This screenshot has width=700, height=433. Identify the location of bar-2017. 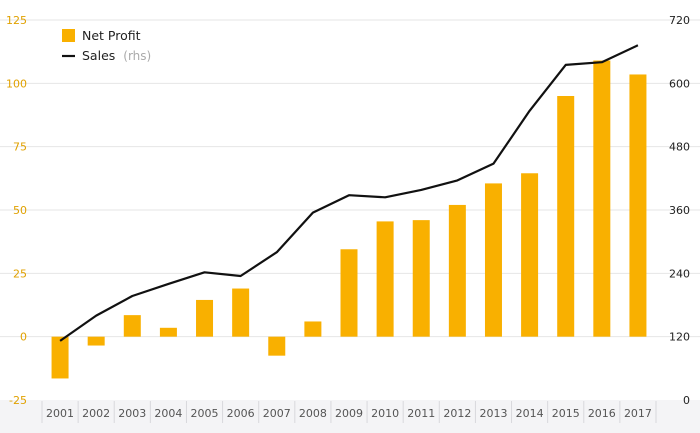
(638, 205).